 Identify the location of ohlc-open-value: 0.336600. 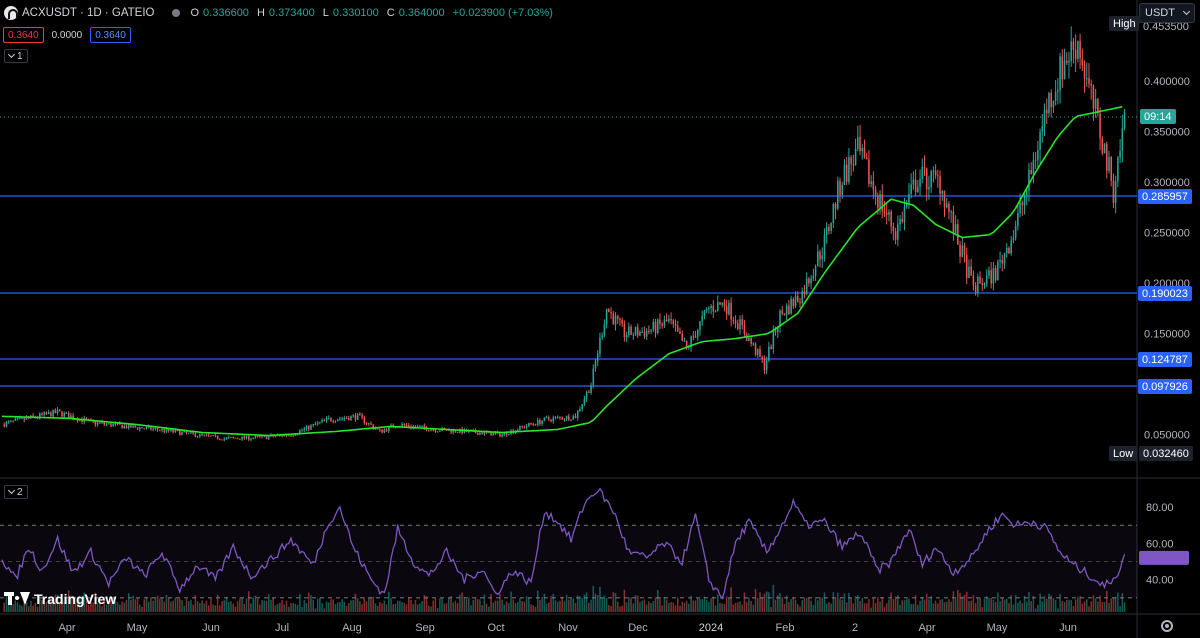
(226, 13).